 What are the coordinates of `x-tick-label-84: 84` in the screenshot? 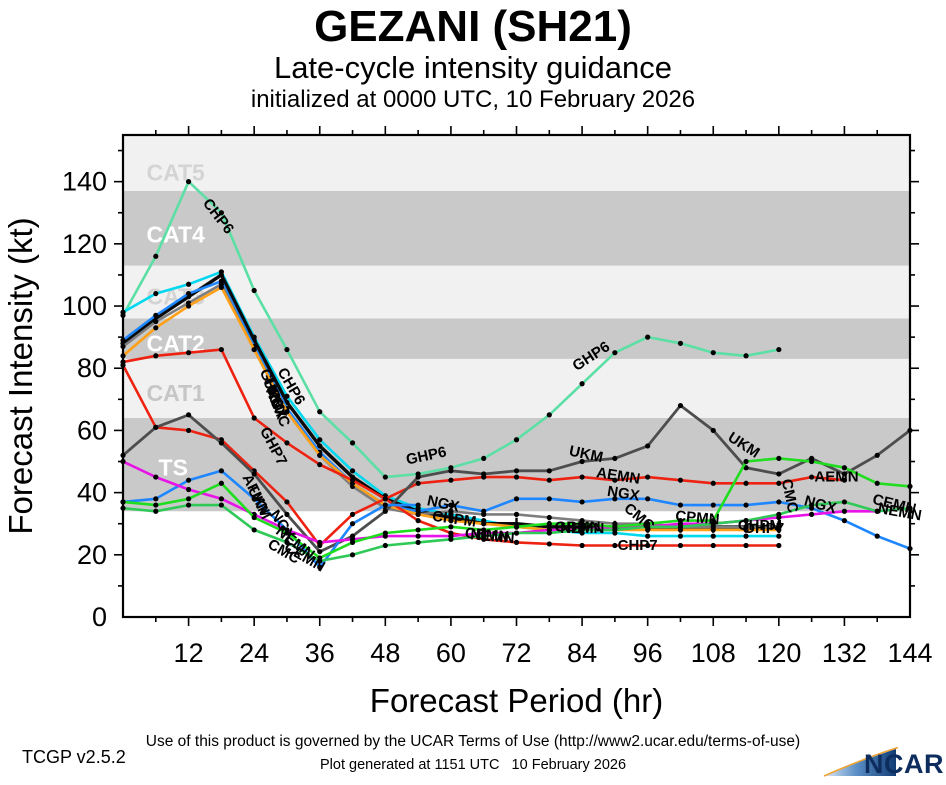 It's located at (582, 653).